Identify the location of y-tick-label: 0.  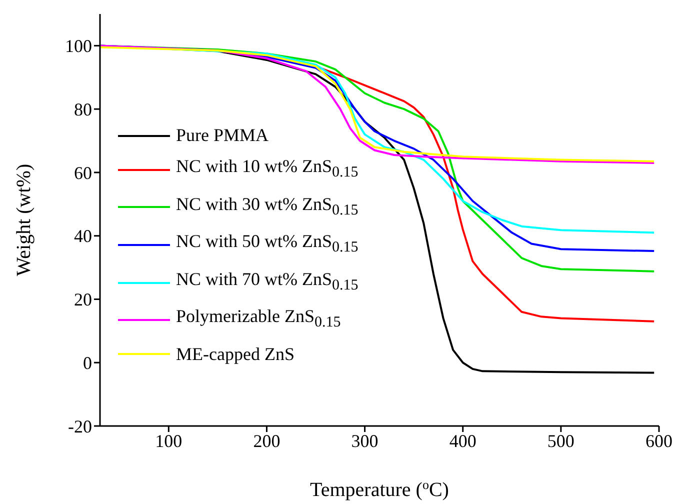
(87, 363).